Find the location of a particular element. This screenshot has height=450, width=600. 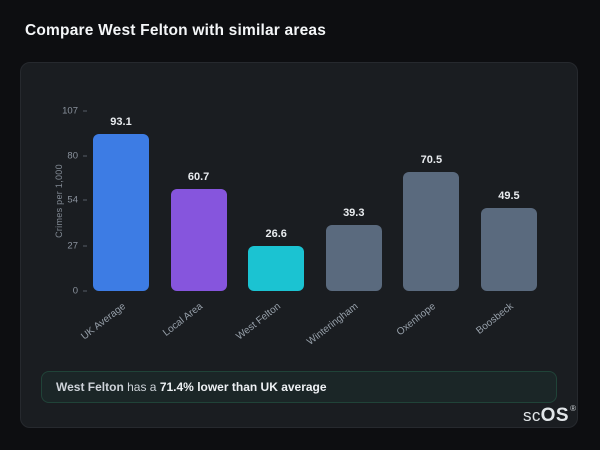

bar-value-label: 39.3 is located at coordinates (354, 212).